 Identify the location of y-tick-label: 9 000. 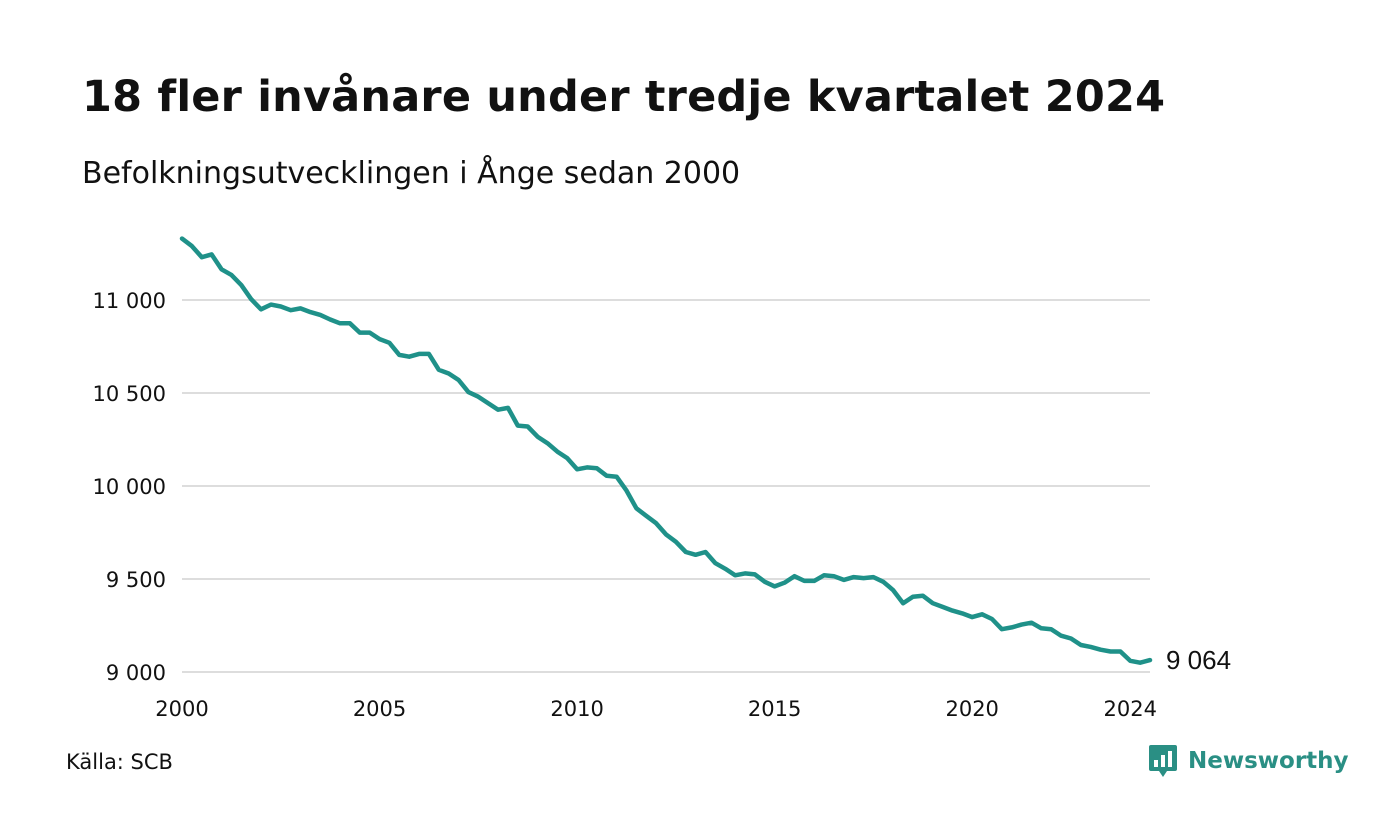
(136, 673).